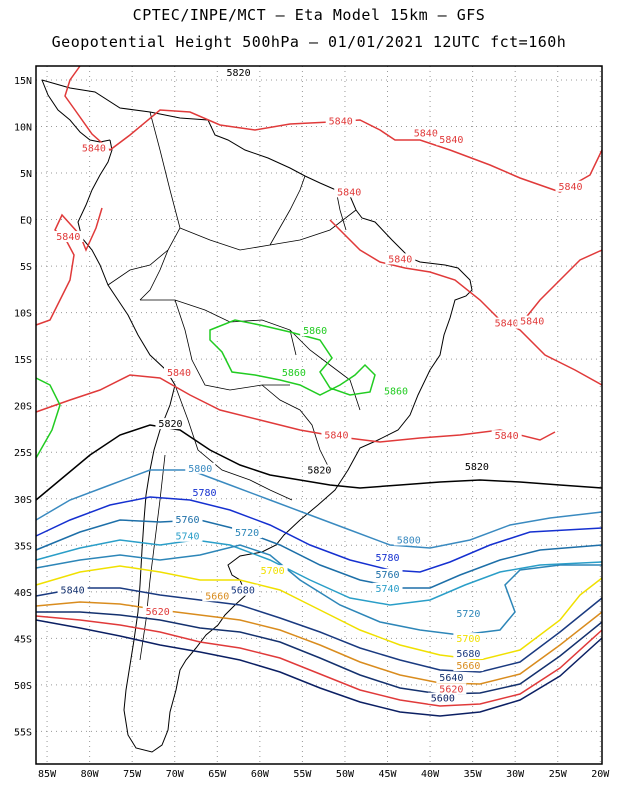 This screenshot has height=800, width=618. Describe the element at coordinates (558, 774) in the screenshot. I see `lon-tick-label: 25W` at that location.